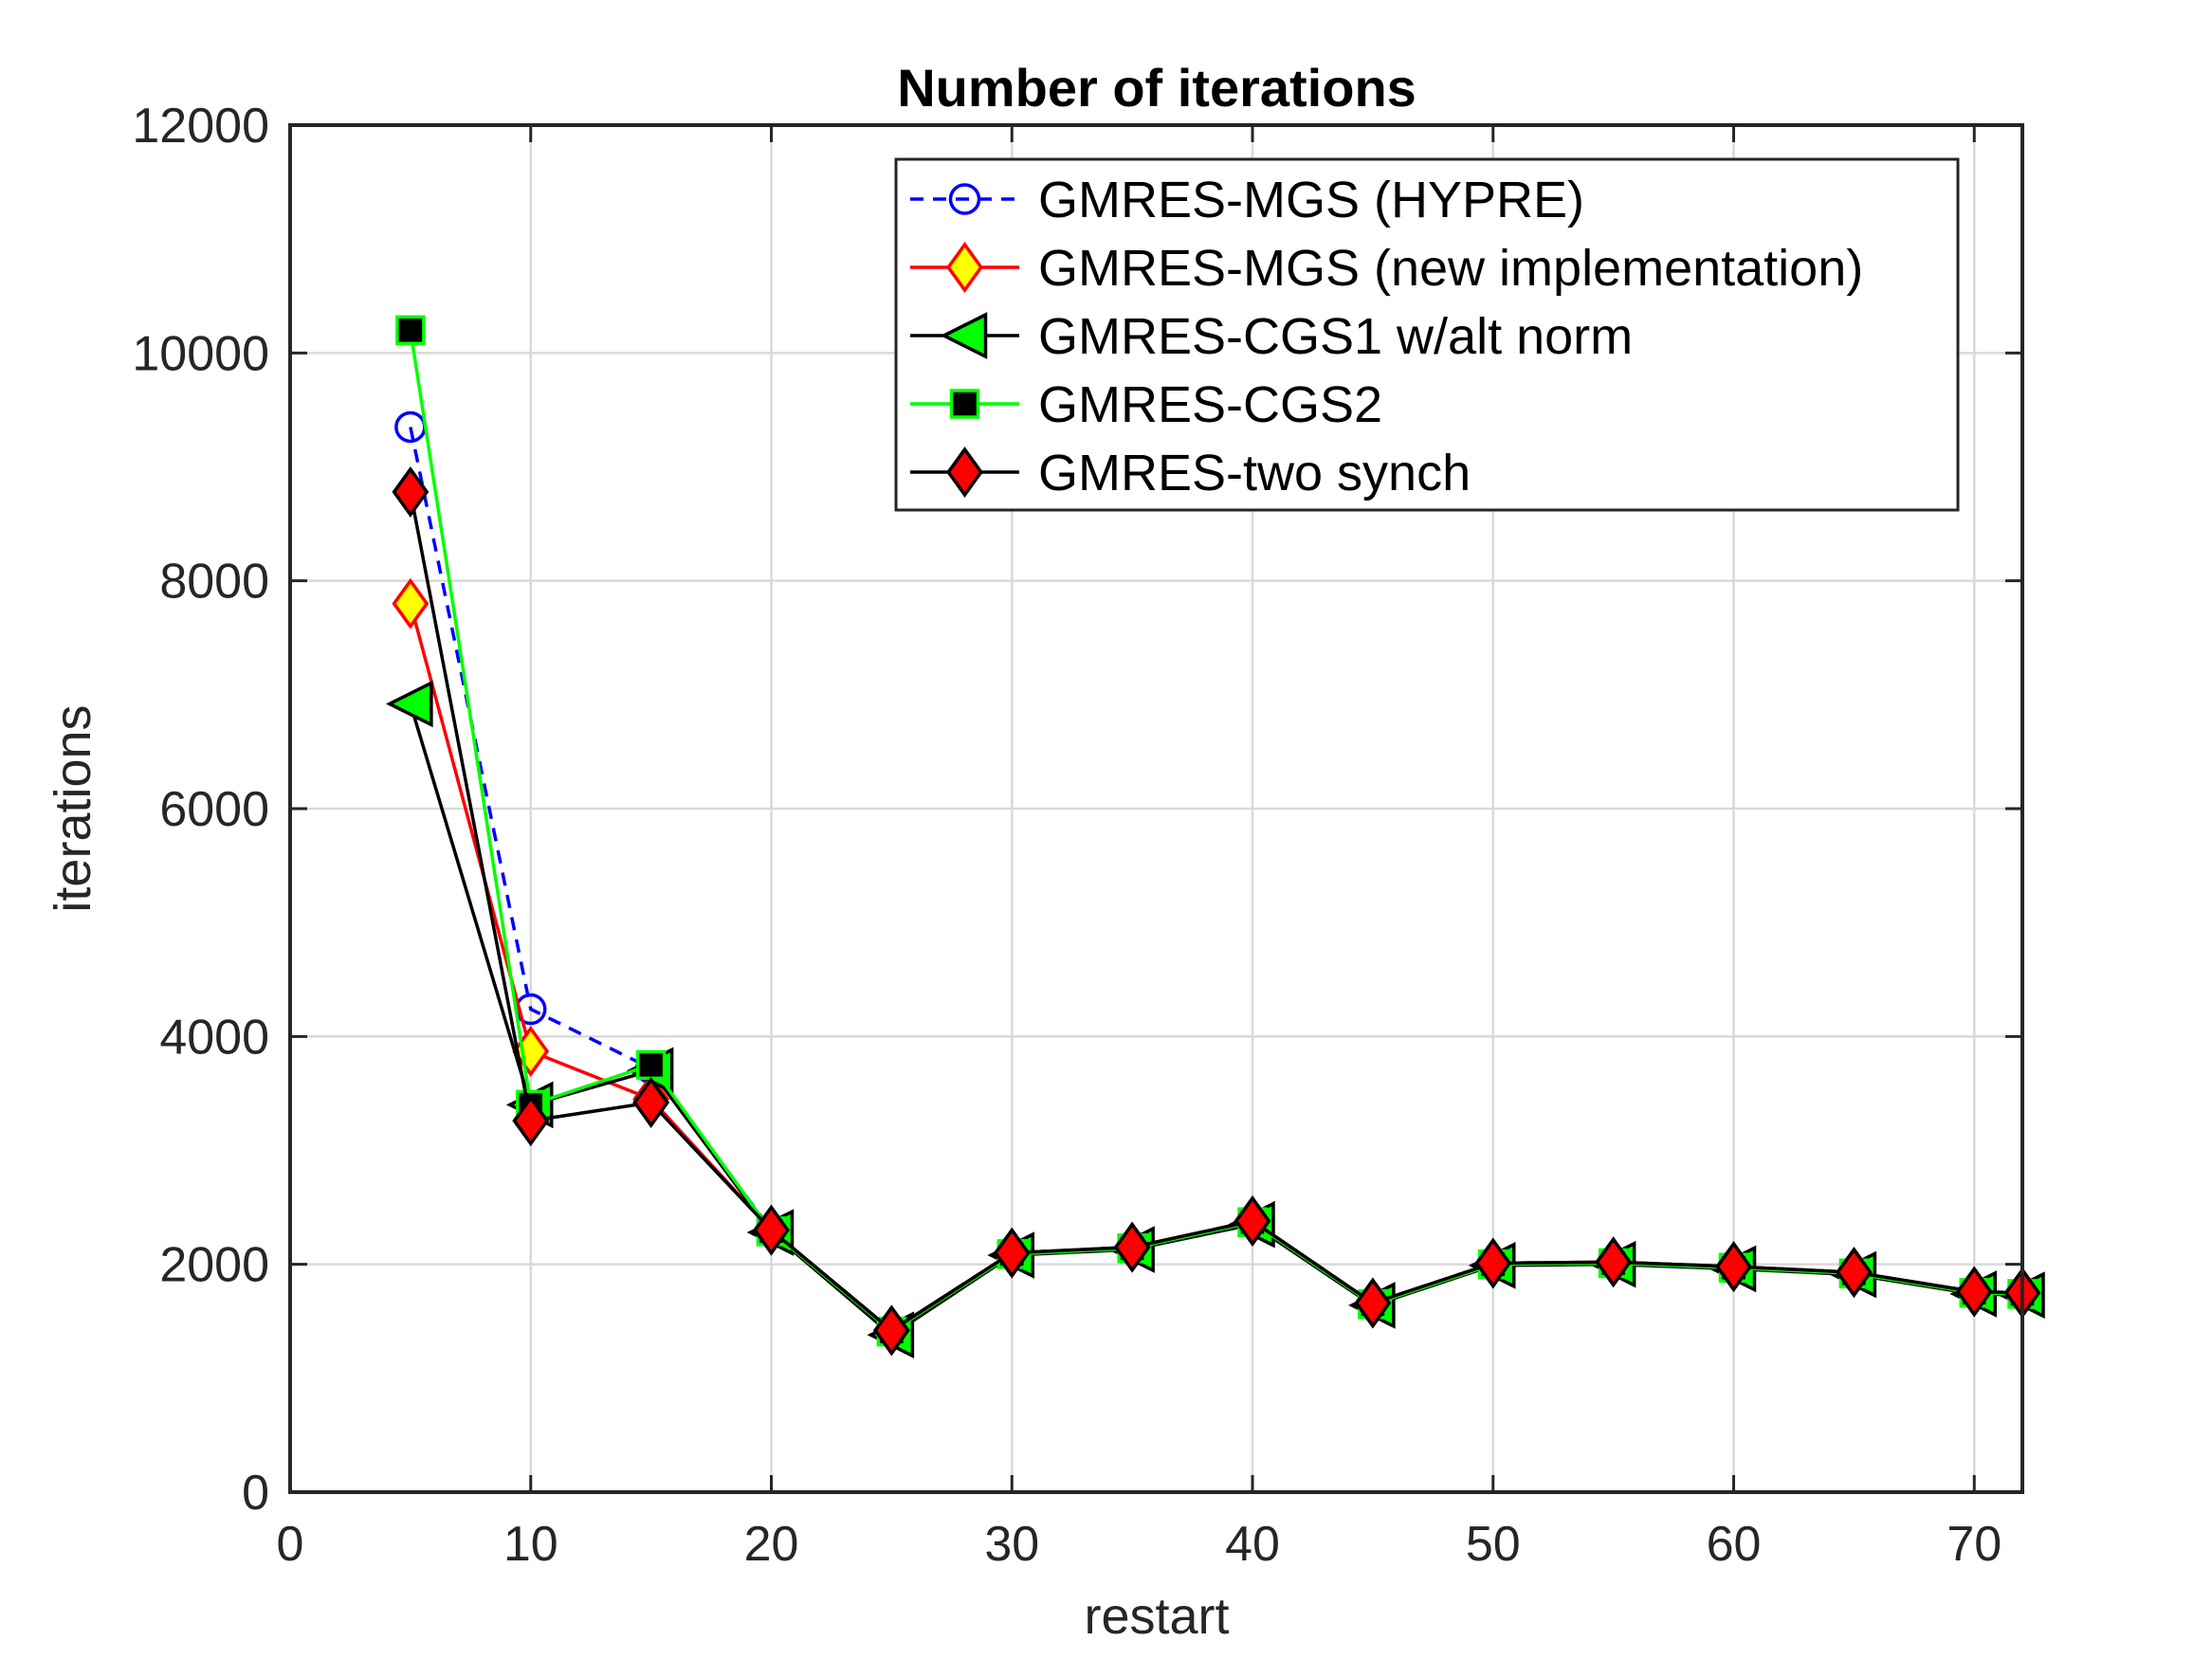 The height and width of the screenshot is (1659, 2212). What do you see at coordinates (1210, 404) in the screenshot?
I see `legend-label: GMRES-CGS2` at bounding box center [1210, 404].